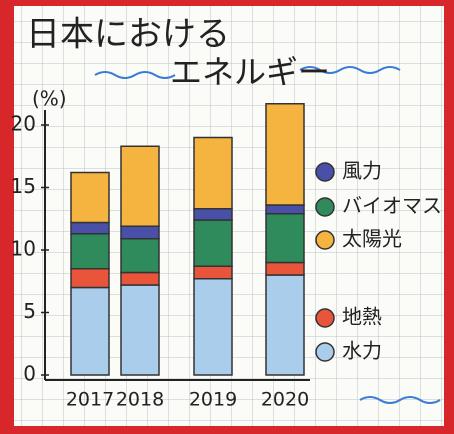 Image resolution: width=454 pixels, height=434 pixels. What do you see at coordinates (23, 124) in the screenshot?
I see `y-tick-label: 20` at bounding box center [23, 124].